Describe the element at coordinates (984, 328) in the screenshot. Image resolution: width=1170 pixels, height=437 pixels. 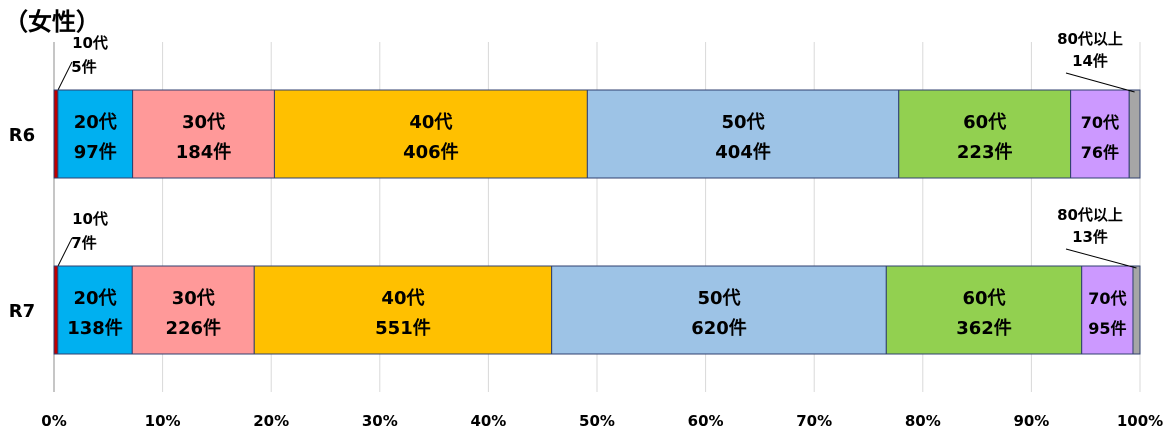
I see `data-label: 362件` at that location.